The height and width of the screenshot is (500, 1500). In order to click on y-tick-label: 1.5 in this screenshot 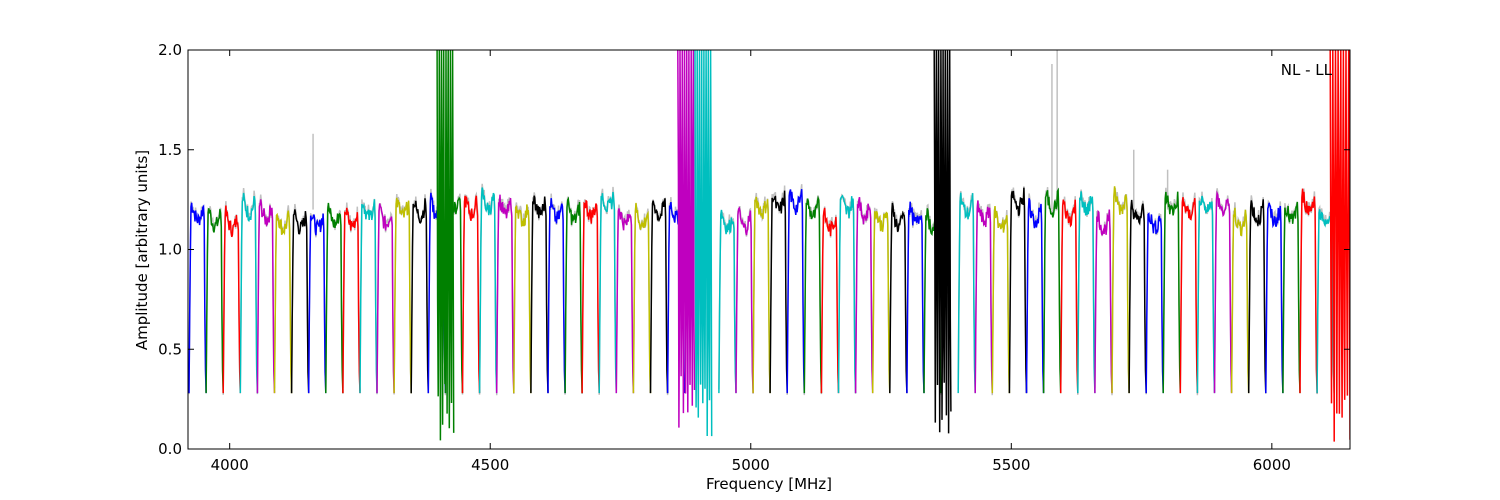, I will do `click(170, 150)`.